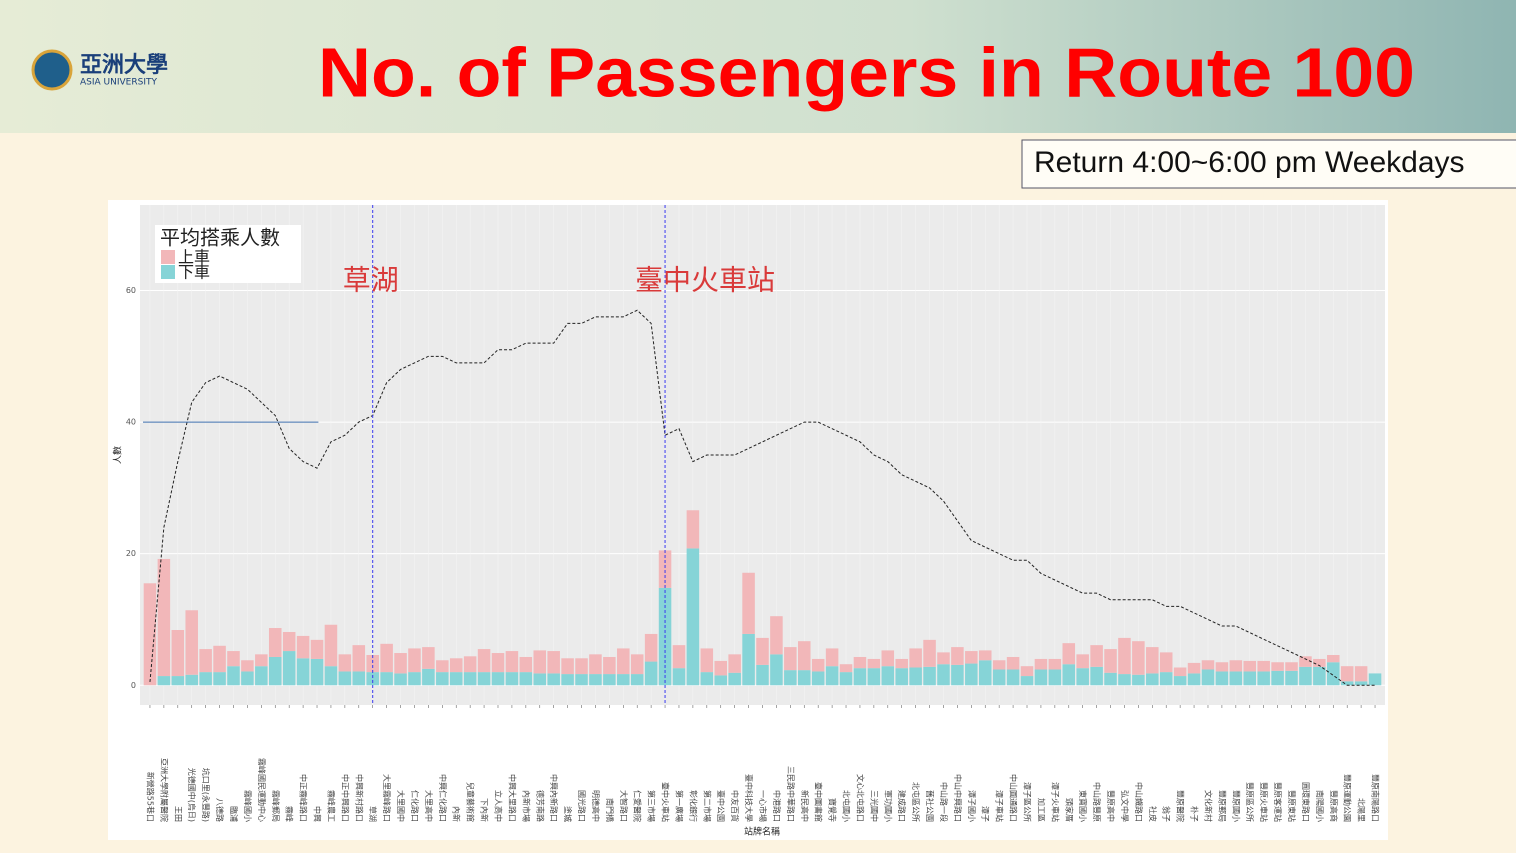  I want to click on x-tick-label: 臺中圖書館, so click(819, 802).